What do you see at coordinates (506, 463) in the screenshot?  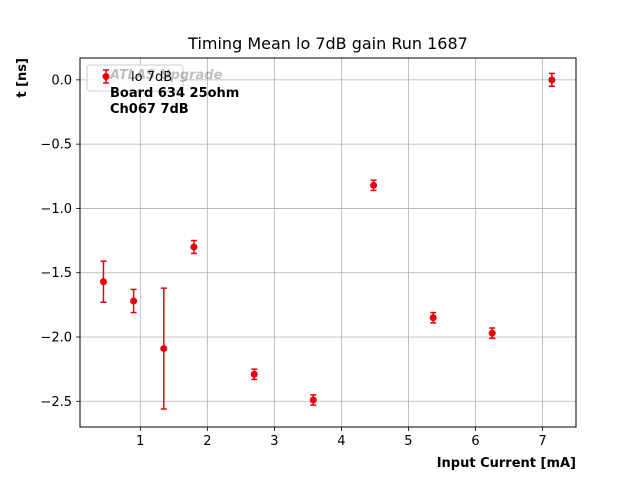 I see `x-axis-label: Input Current [mA]` at bounding box center [506, 463].